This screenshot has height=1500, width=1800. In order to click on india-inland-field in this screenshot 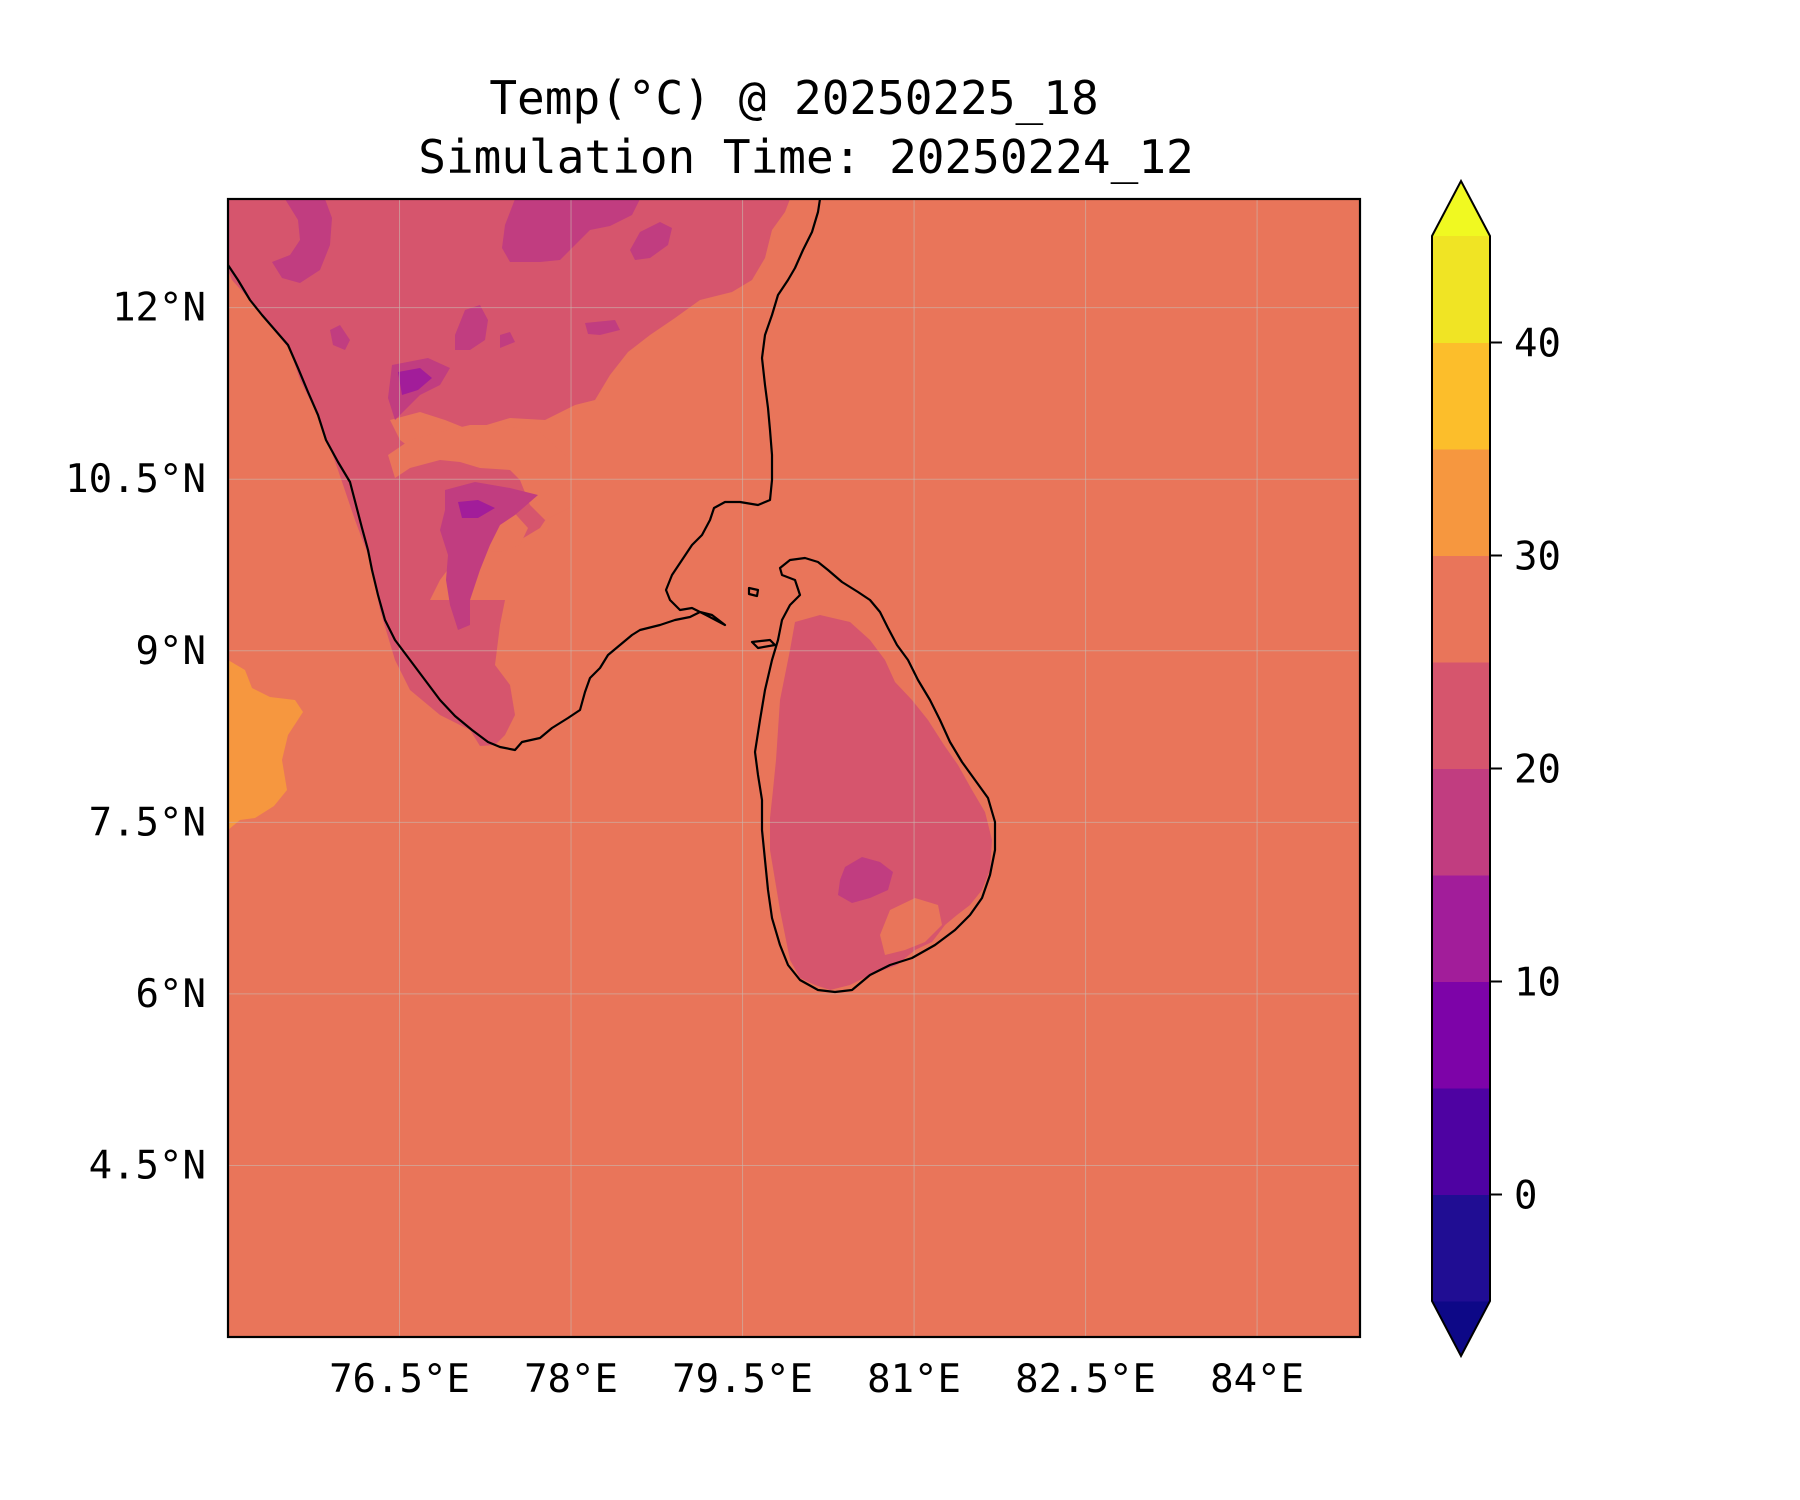, I will do `click(509, 472)`.